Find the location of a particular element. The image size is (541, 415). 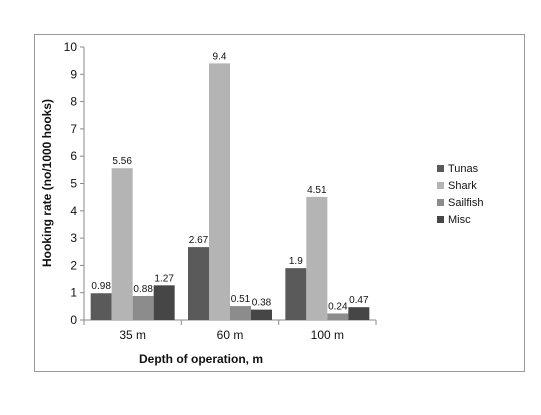

data-label: 0.47 is located at coordinates (359, 300).